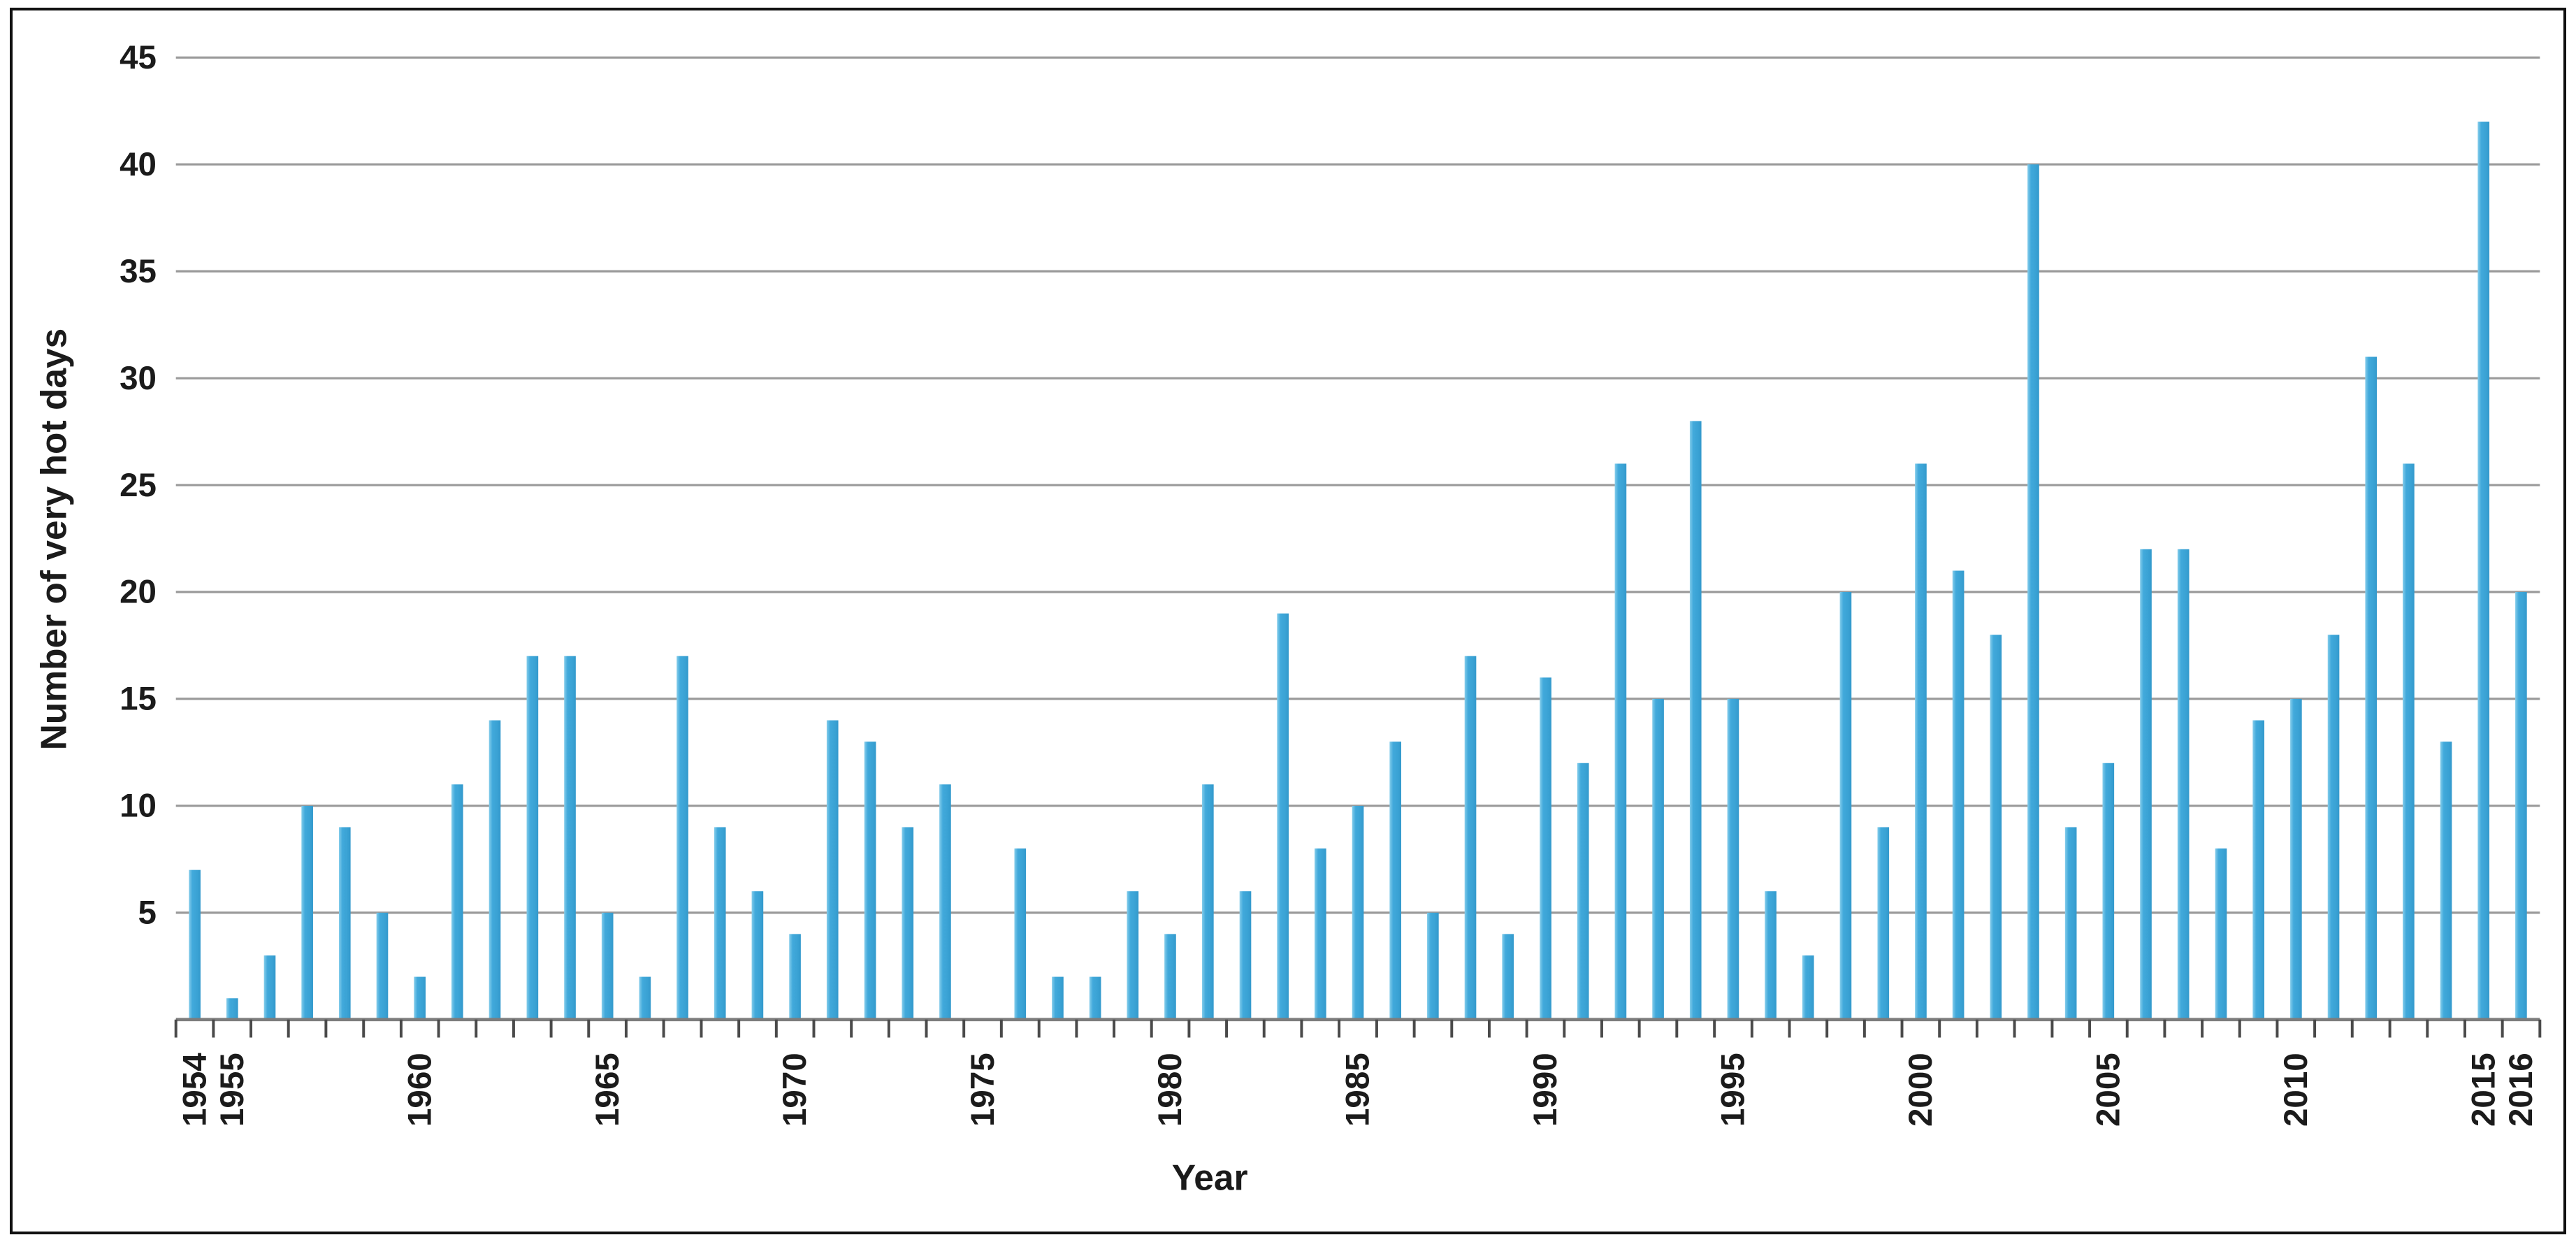 Image resolution: width=2576 pixels, height=1242 pixels. I want to click on bar-2004, so click(2070, 923).